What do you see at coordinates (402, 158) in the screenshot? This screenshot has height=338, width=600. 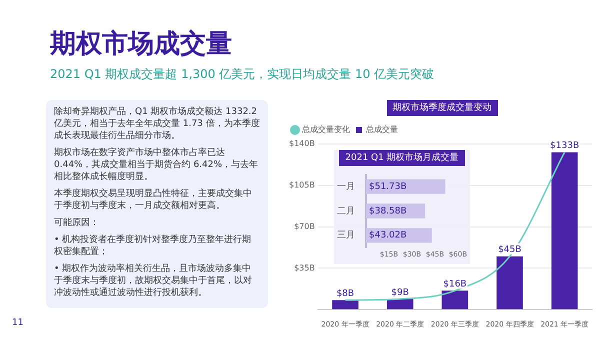 I see `chart-title: 2021 Q1 期权市场月成交量` at bounding box center [402, 158].